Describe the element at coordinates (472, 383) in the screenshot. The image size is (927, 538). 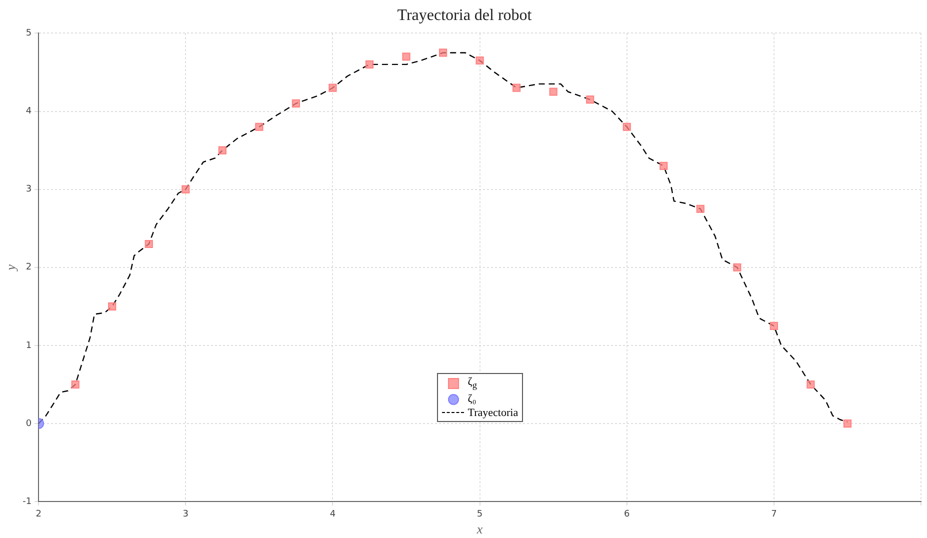
I see `legend-label: ζ$_{g}$` at that location.